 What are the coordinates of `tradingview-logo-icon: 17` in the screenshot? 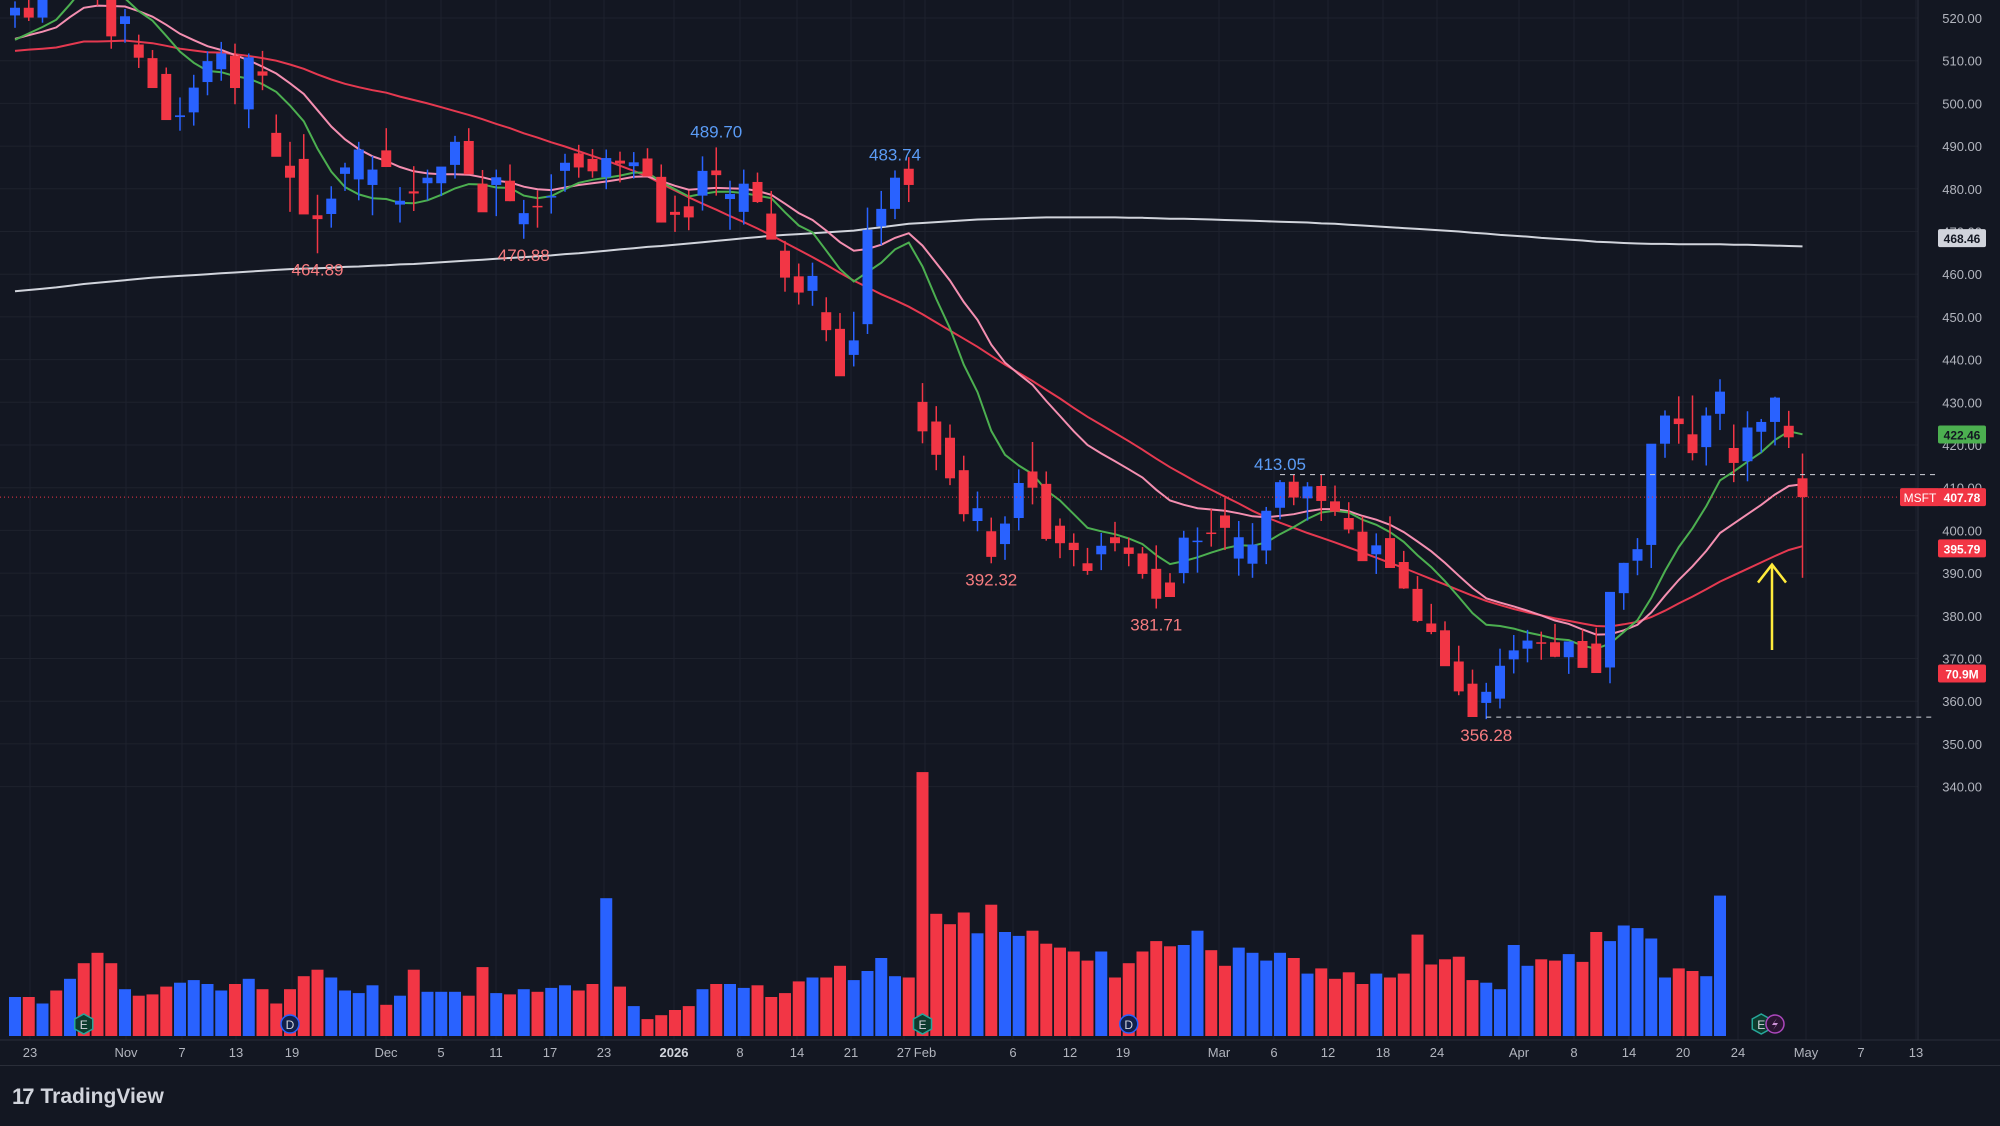 It's located at (23, 1096).